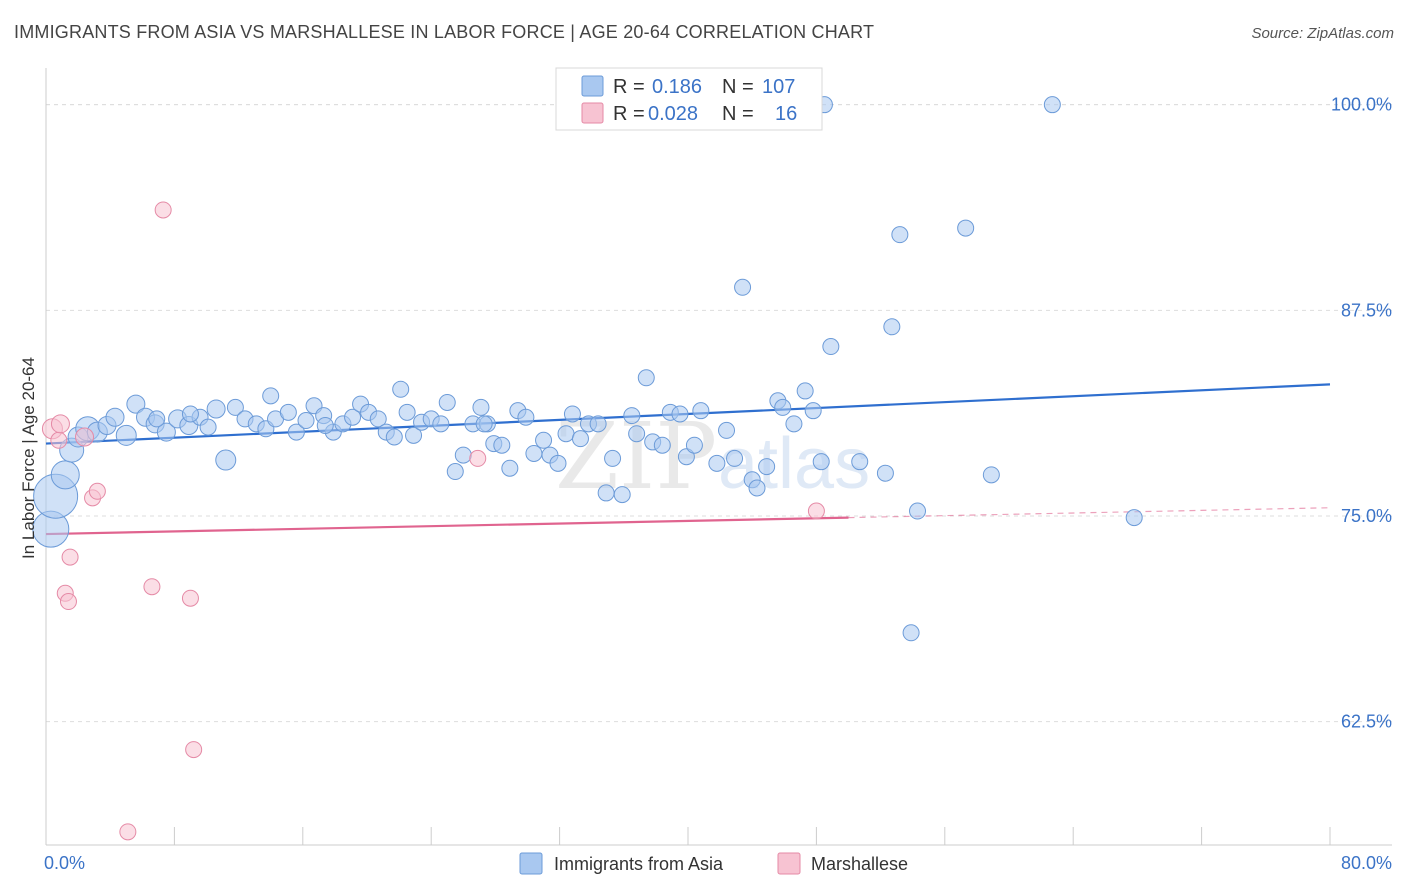 The height and width of the screenshot is (892, 1406). I want to click on trend-line-marshallese-extension, so click(1089, 513).